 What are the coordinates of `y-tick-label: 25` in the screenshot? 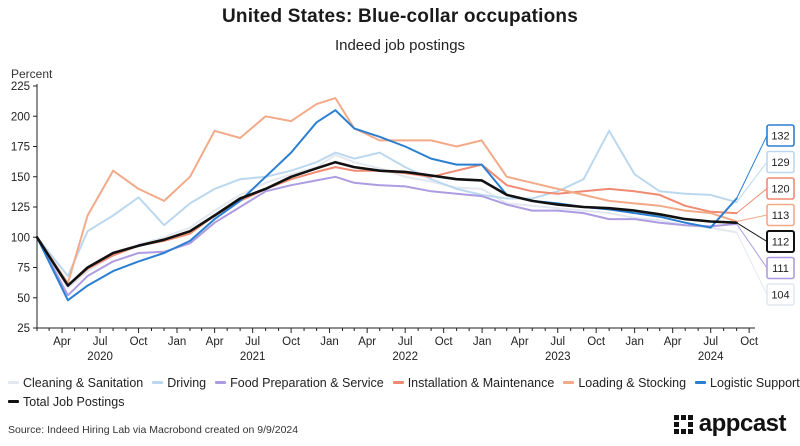 It's located at (23, 329).